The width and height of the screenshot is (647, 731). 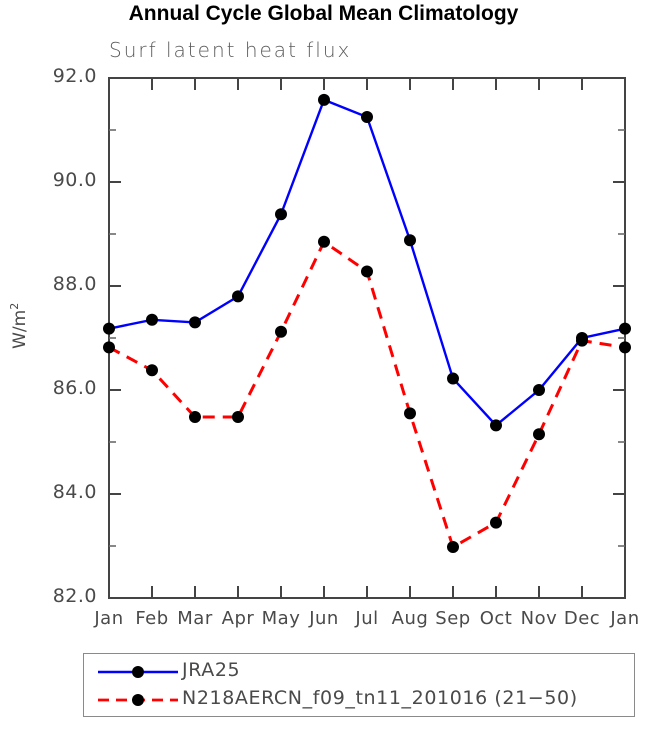 I want to click on y-tick-label: 82.0, so click(x=74, y=596).